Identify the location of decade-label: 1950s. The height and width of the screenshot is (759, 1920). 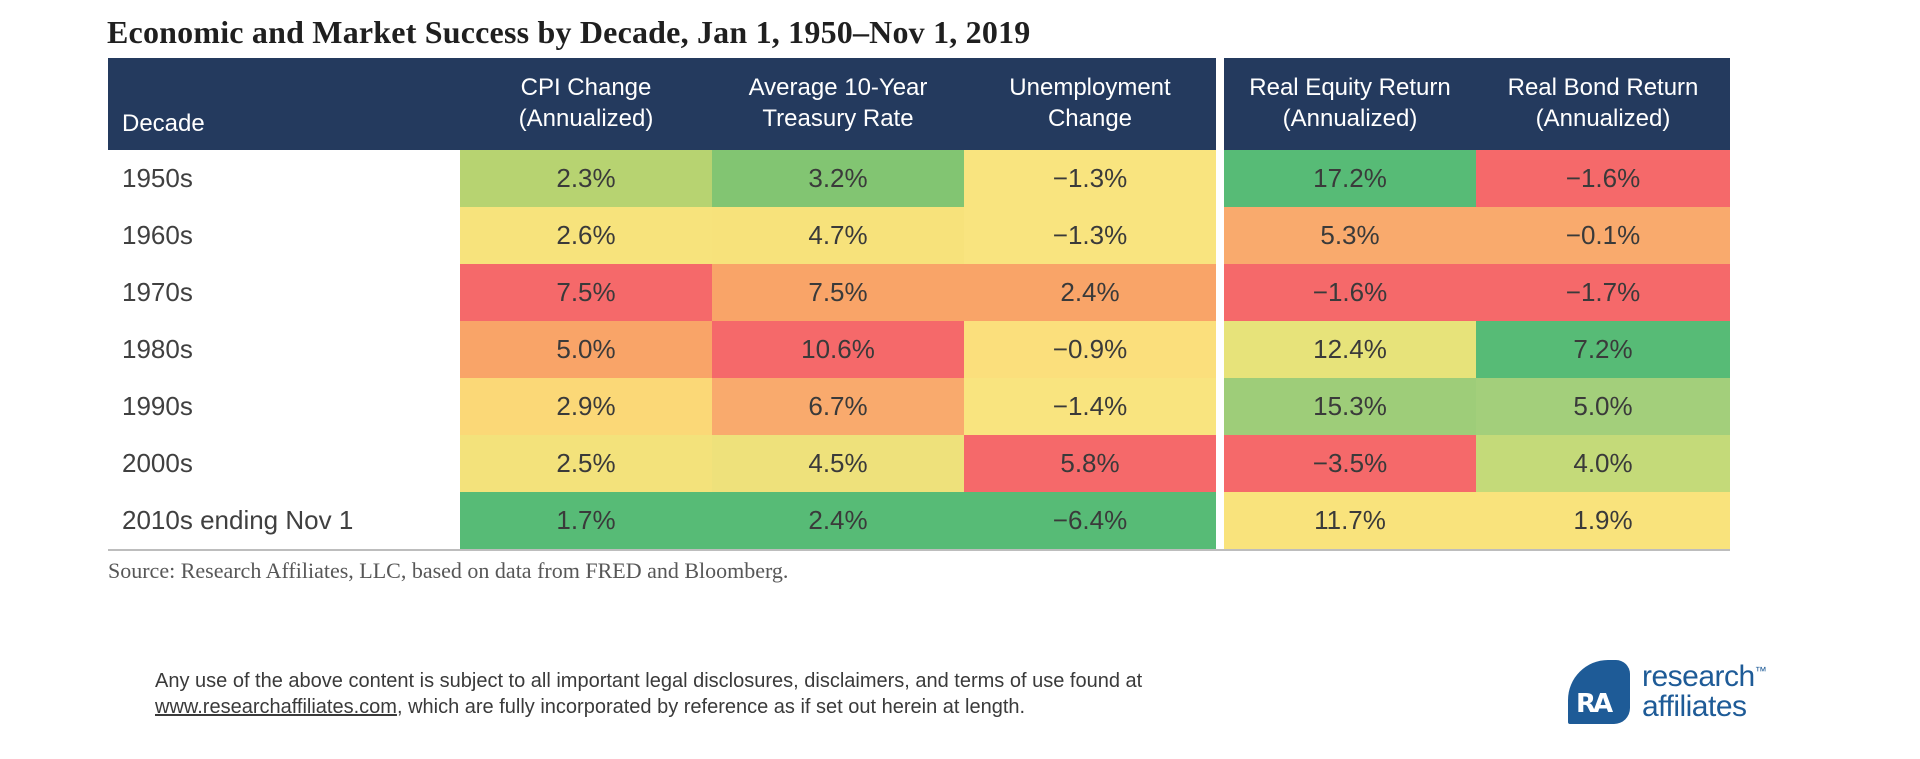
(284, 178).